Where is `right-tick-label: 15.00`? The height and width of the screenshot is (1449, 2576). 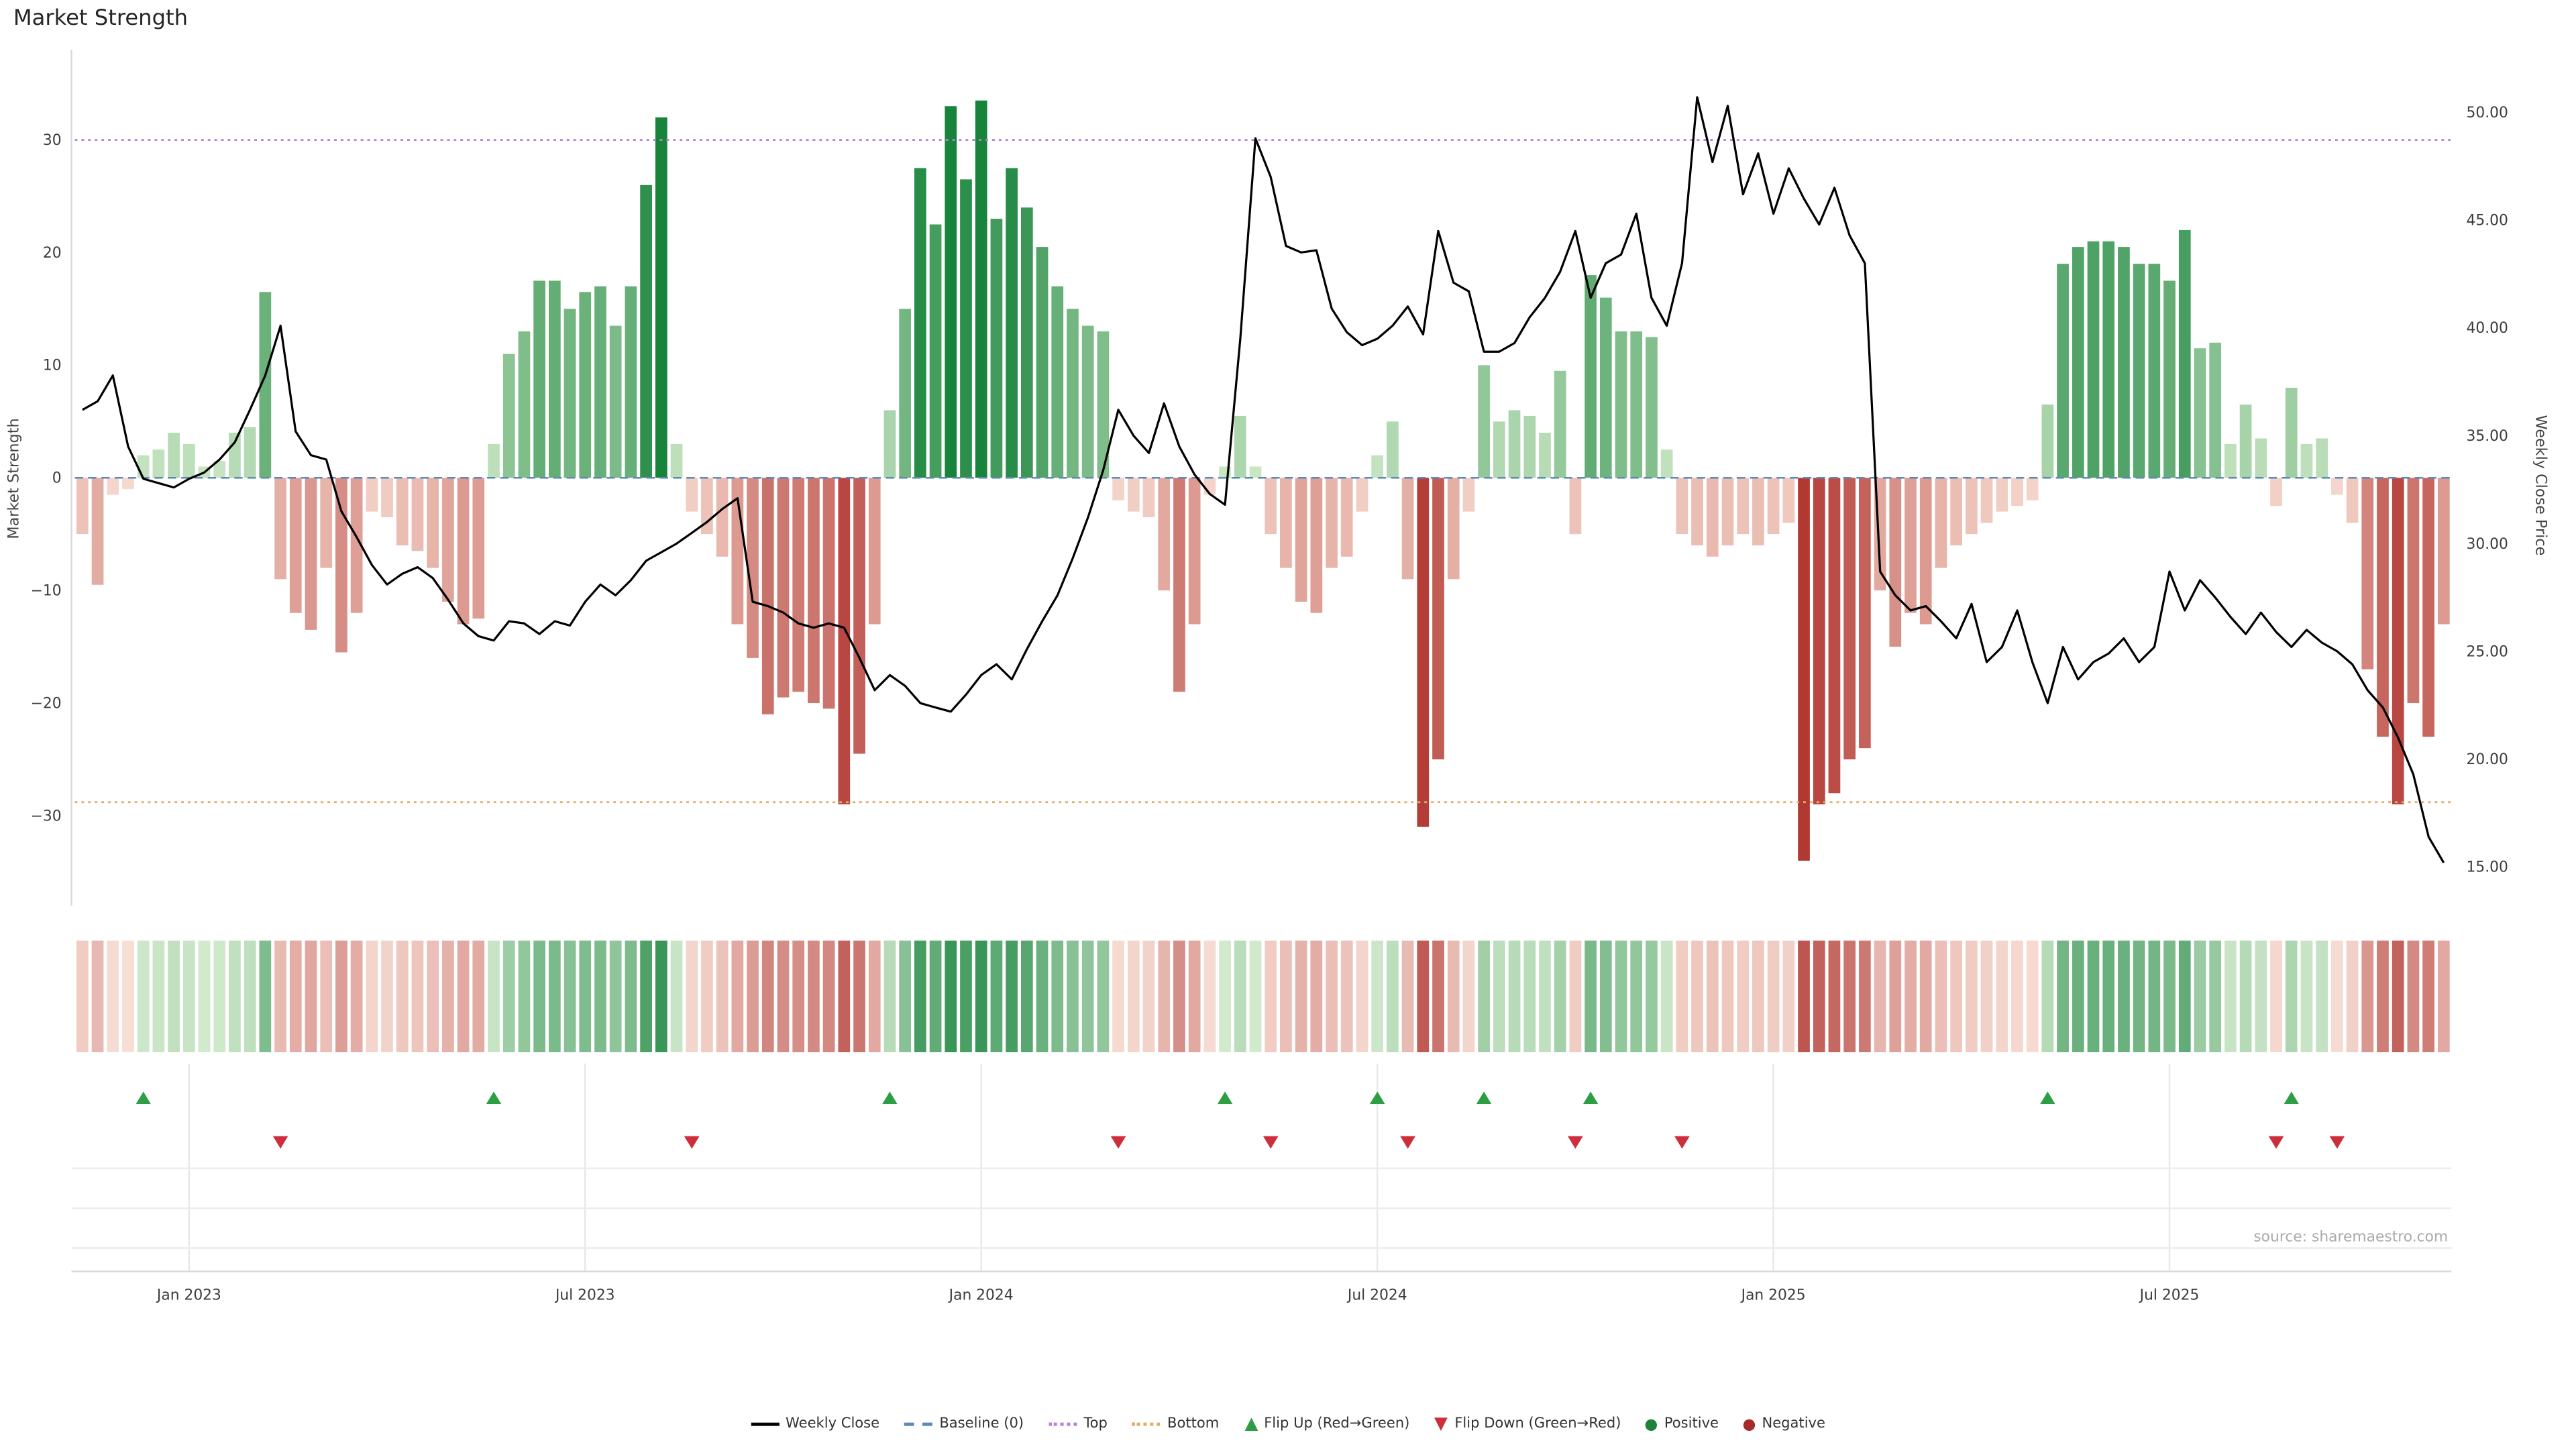 right-tick-label: 15.00 is located at coordinates (2487, 867).